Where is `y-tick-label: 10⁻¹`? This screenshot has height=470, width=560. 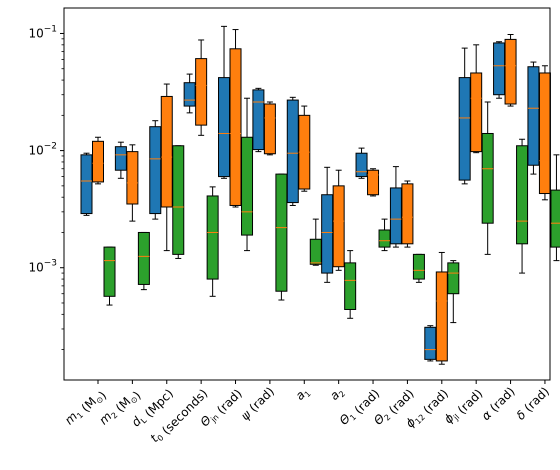
y-tick-label: 10⁻¹ is located at coordinates (42, 32).